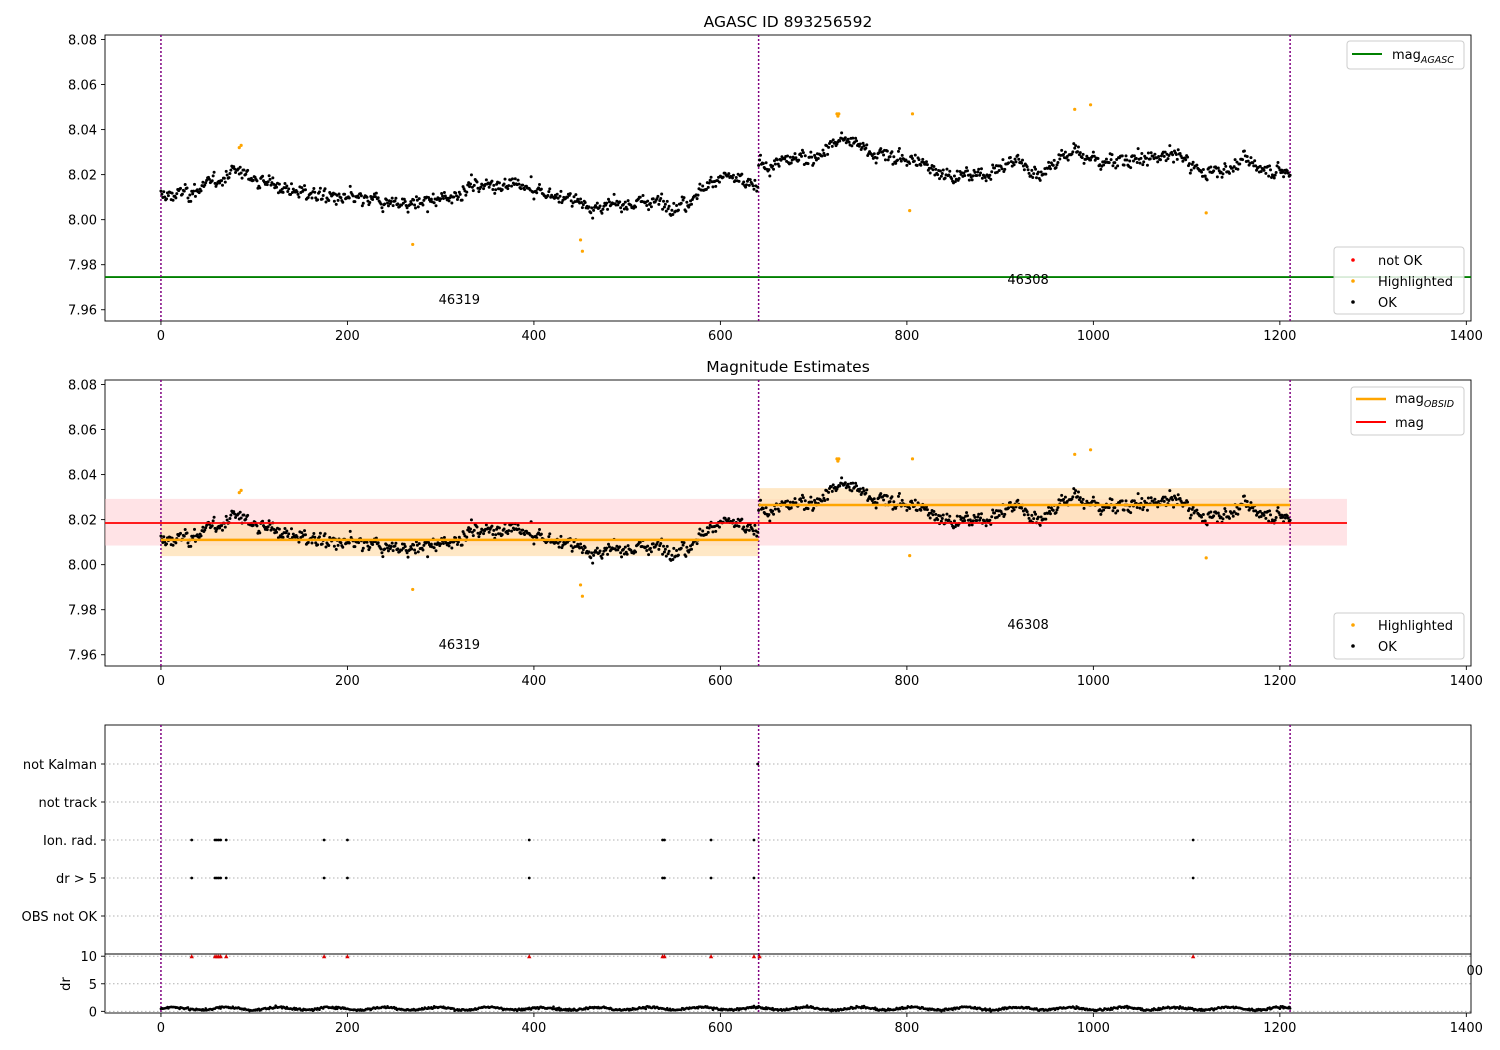 The image size is (1500, 1050). What do you see at coordinates (161, 1028) in the screenshot?
I see `x-tick-label: 0` at bounding box center [161, 1028].